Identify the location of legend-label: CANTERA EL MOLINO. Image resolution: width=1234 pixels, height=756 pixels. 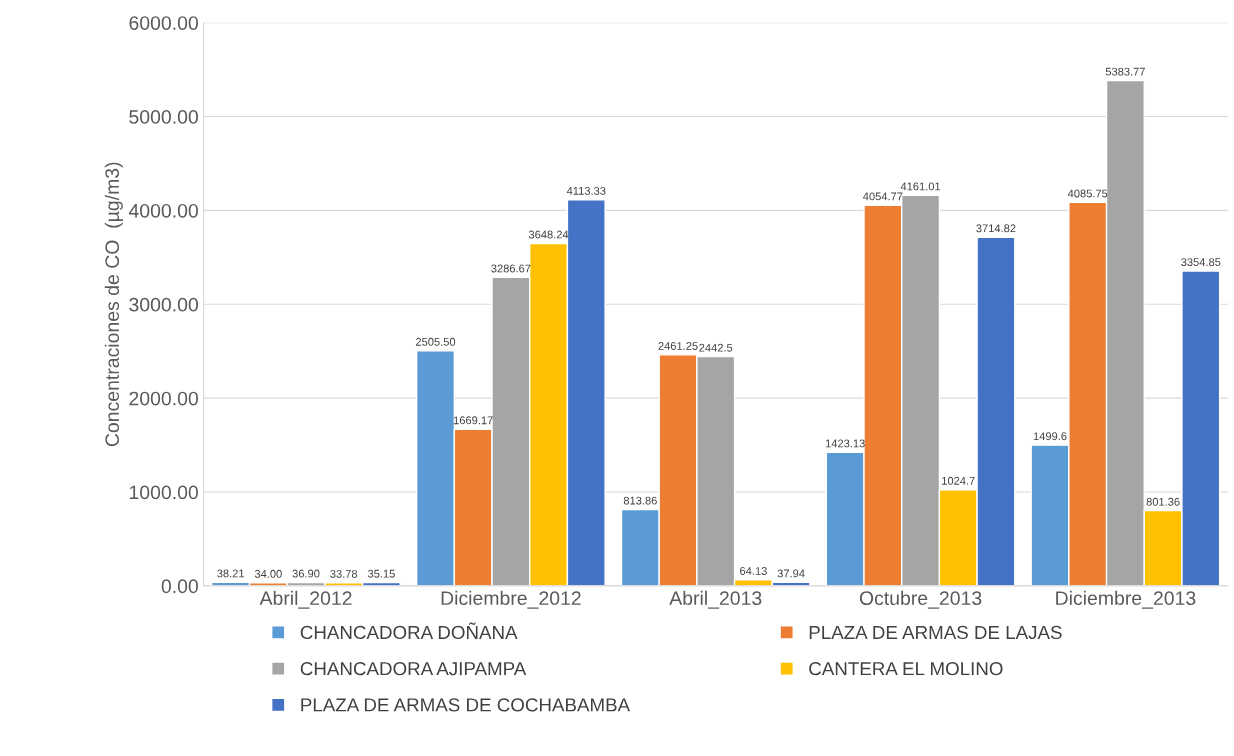
(906, 669).